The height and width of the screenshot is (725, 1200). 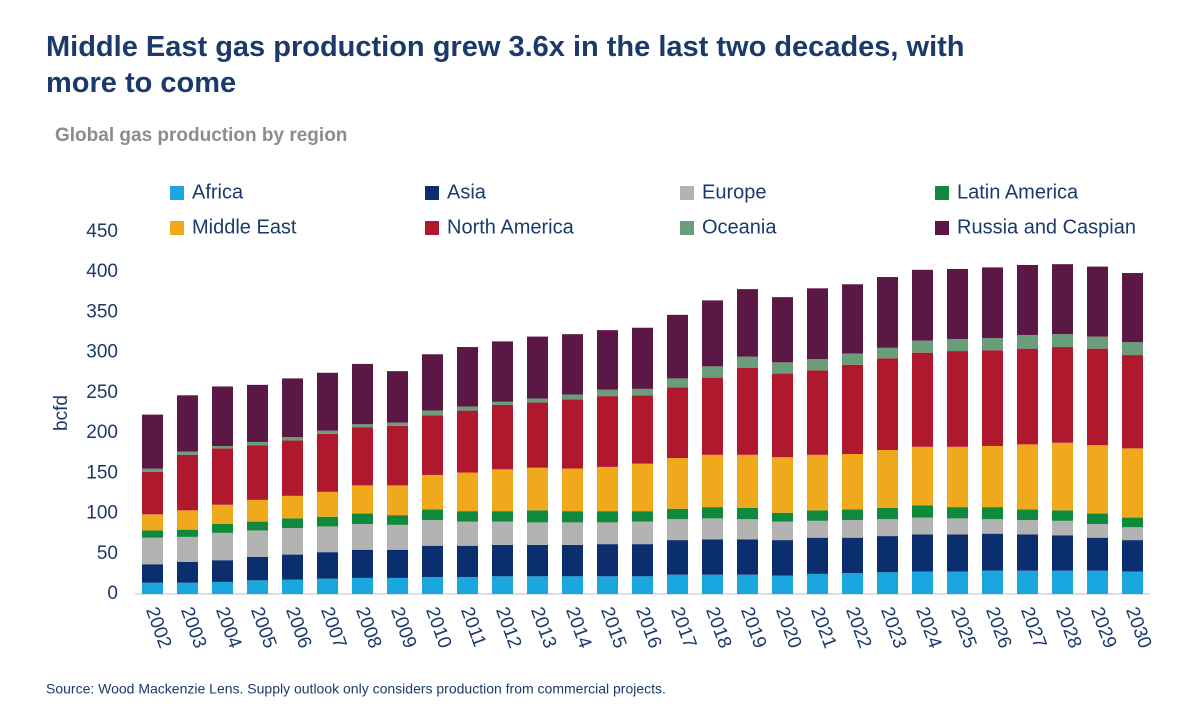 What do you see at coordinates (1018, 192) in the screenshot?
I see `legend-label: Latin America` at bounding box center [1018, 192].